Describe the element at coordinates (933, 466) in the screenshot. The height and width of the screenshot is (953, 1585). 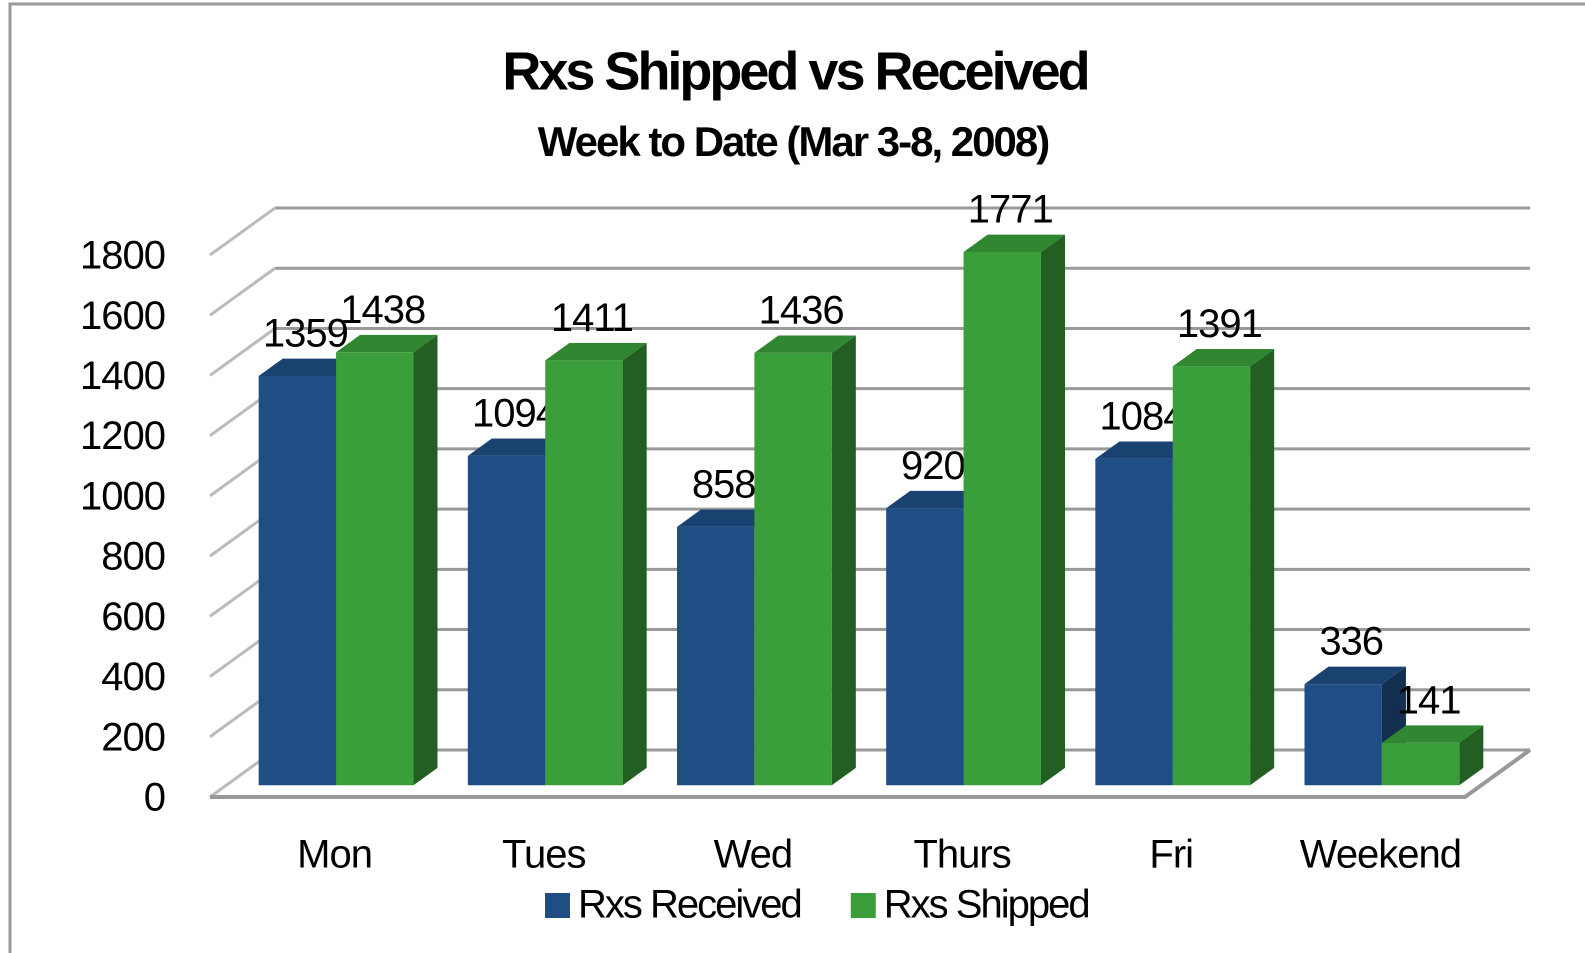
I see `value-label: 920` at that location.